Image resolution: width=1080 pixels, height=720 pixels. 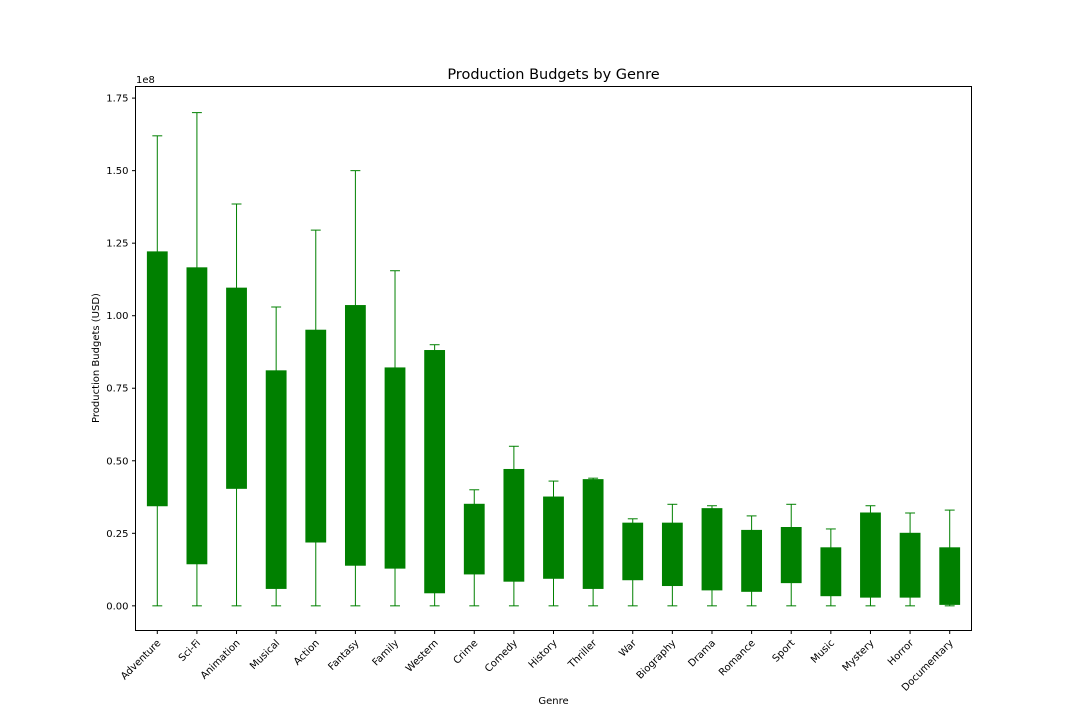 I want to click on x-tick-label: Drama, so click(x=702, y=654).